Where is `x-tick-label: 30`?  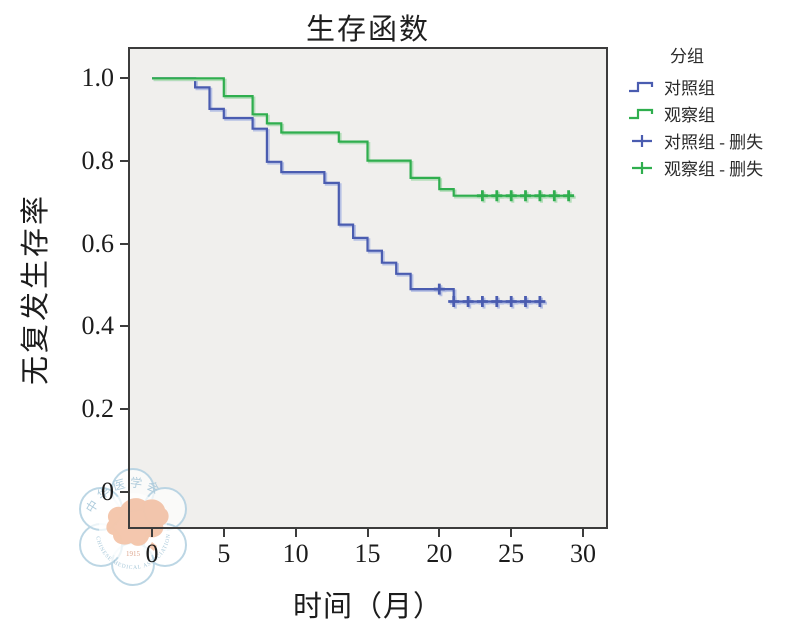 x-tick-label: 30 is located at coordinates (583, 553).